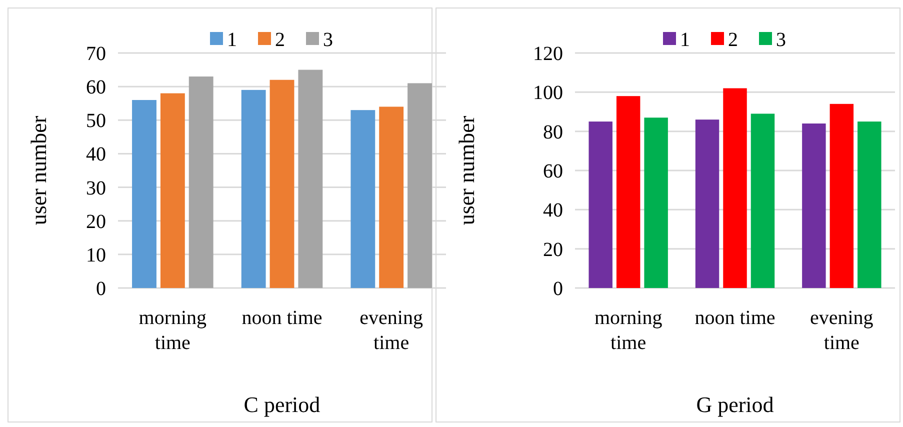  Describe the element at coordinates (553, 132) in the screenshot. I see `y-tick-label: 80` at that location.